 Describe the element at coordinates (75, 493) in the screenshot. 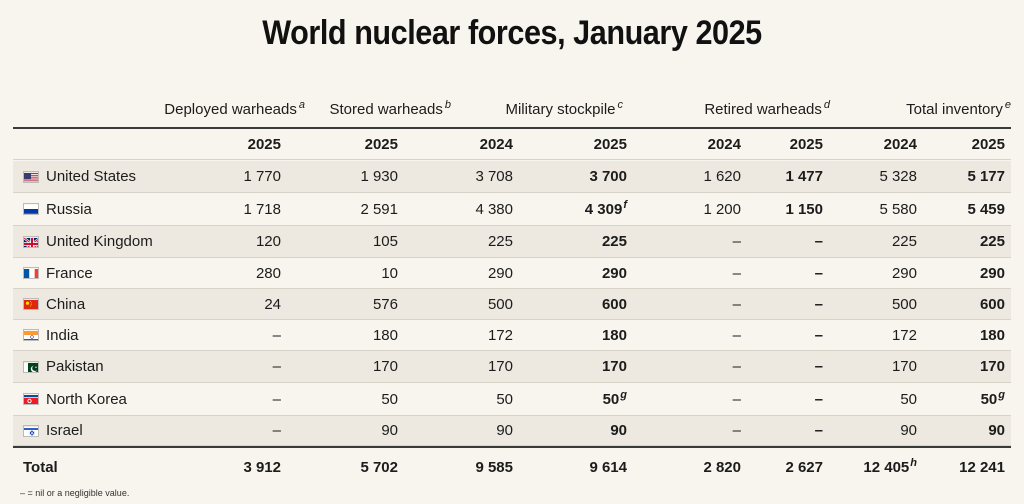

I see `footnote: – = nil or a negligible value.` at that location.